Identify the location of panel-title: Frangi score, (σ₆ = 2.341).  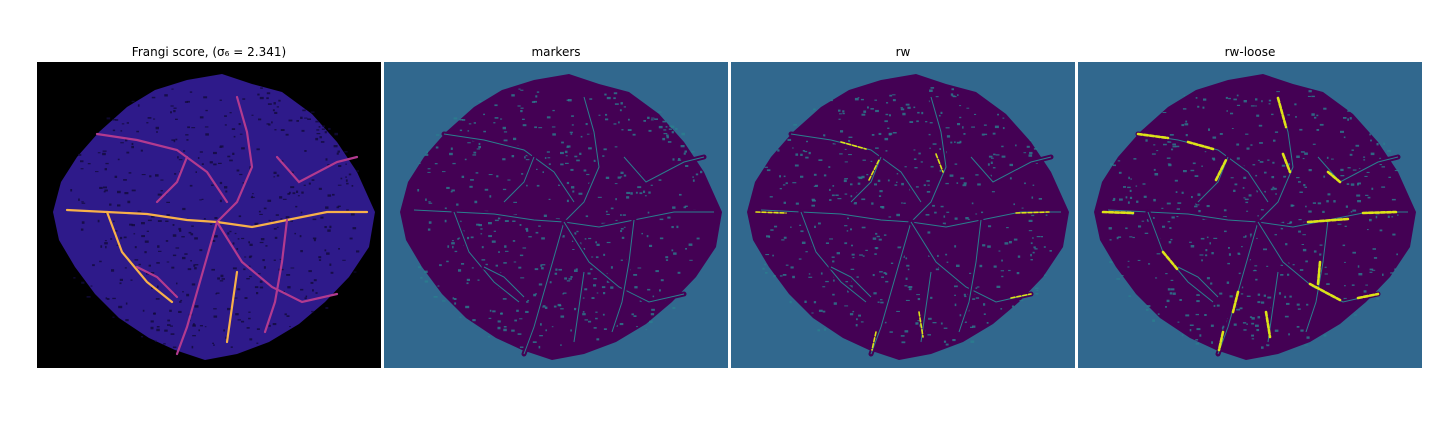
(209, 52).